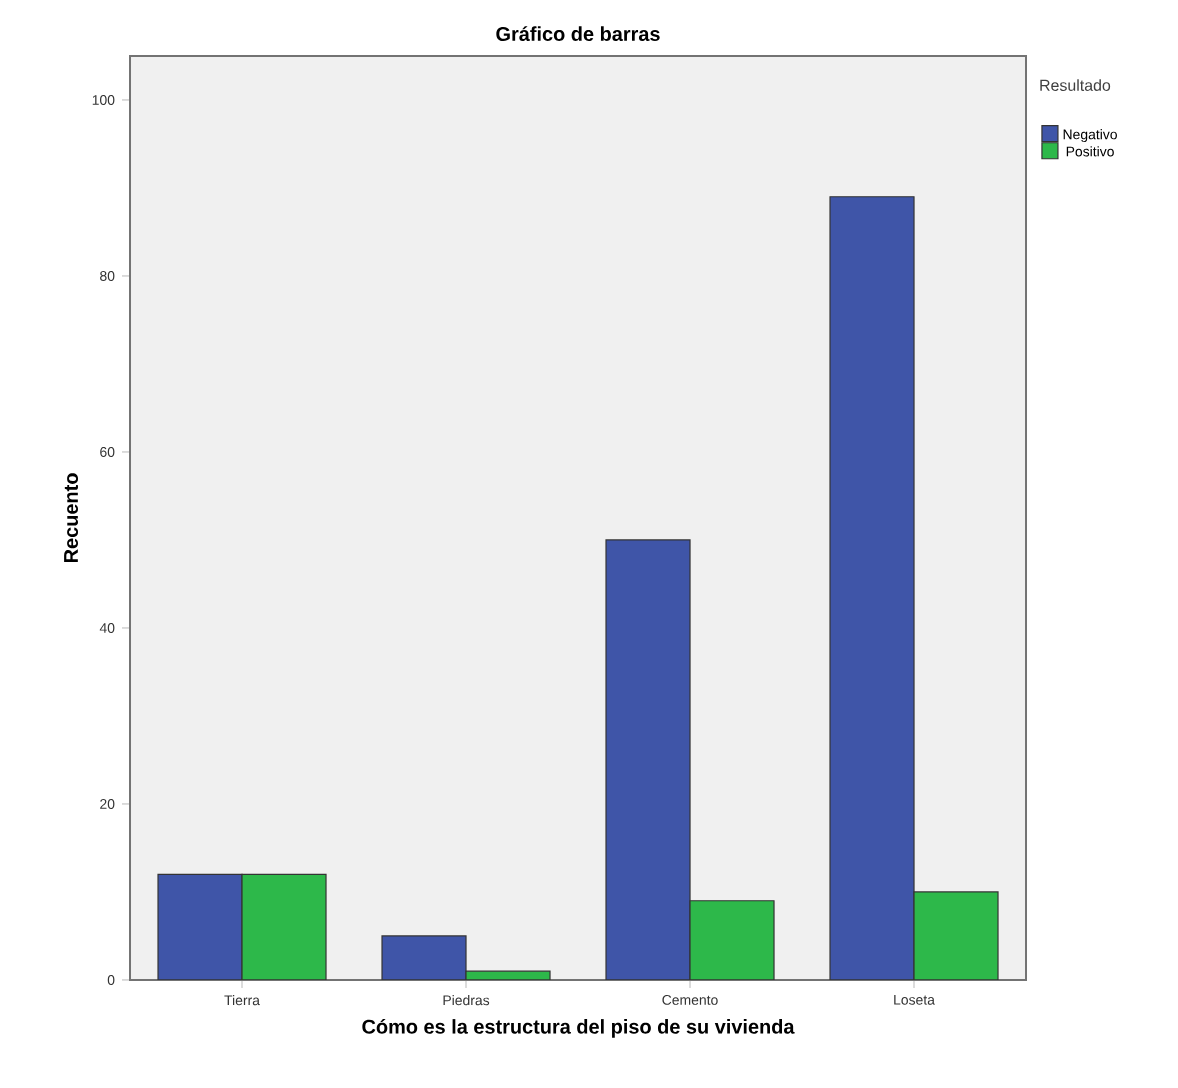 This screenshot has height=1088, width=1178. I want to click on y-axis-title: Recuento, so click(71, 518).